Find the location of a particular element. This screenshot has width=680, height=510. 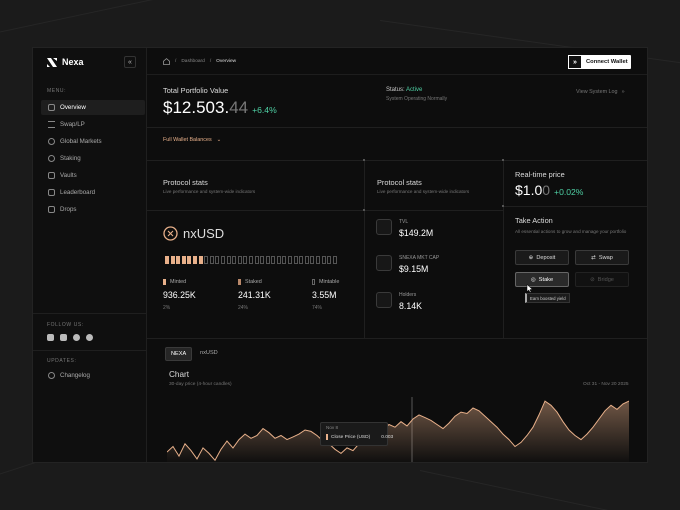

breadcrumb-dashboard: Dashboard is located at coordinates (193, 61).